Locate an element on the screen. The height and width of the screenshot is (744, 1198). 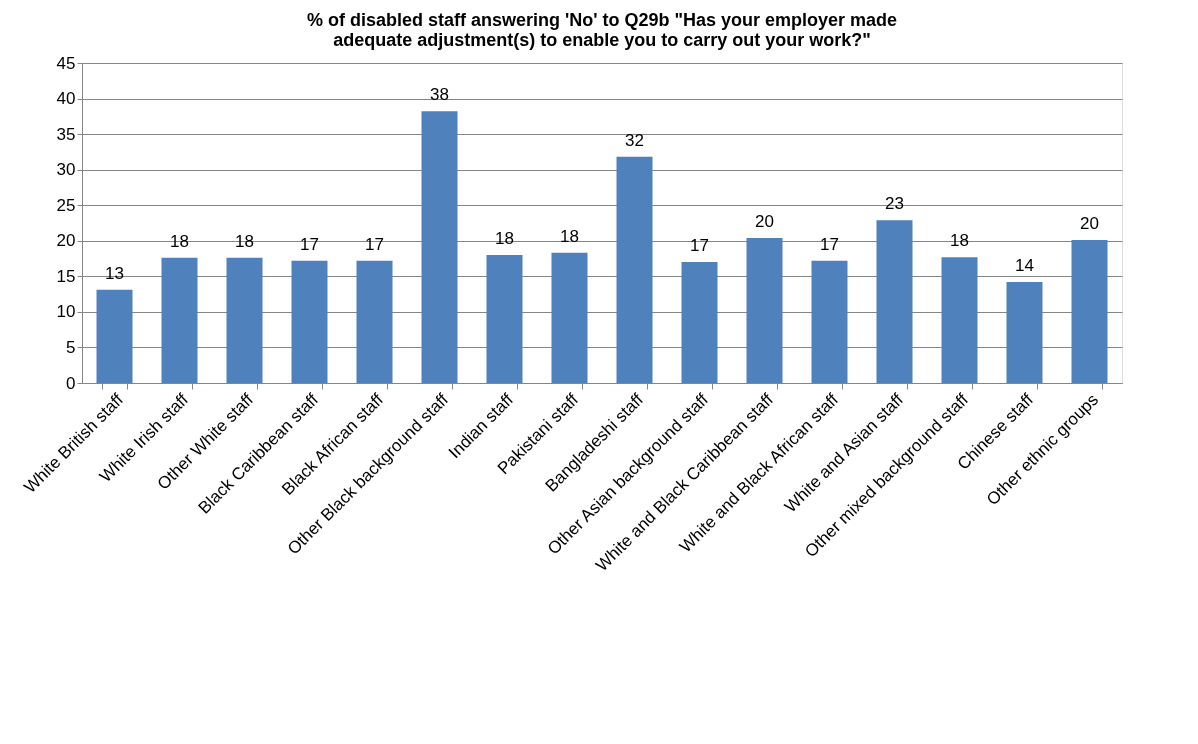
data-label: 38 is located at coordinates (439, 95).